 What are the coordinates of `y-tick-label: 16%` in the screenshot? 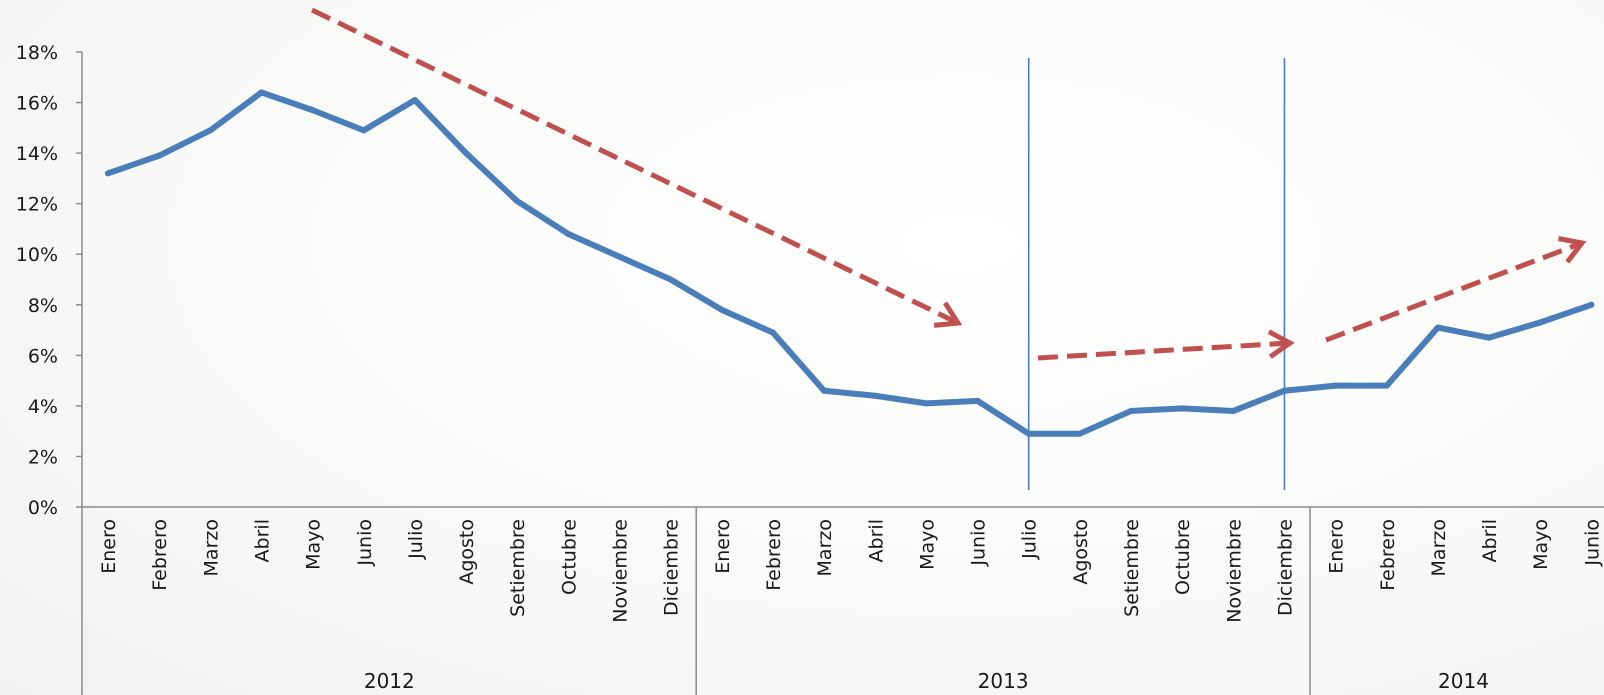 It's located at (37, 104).